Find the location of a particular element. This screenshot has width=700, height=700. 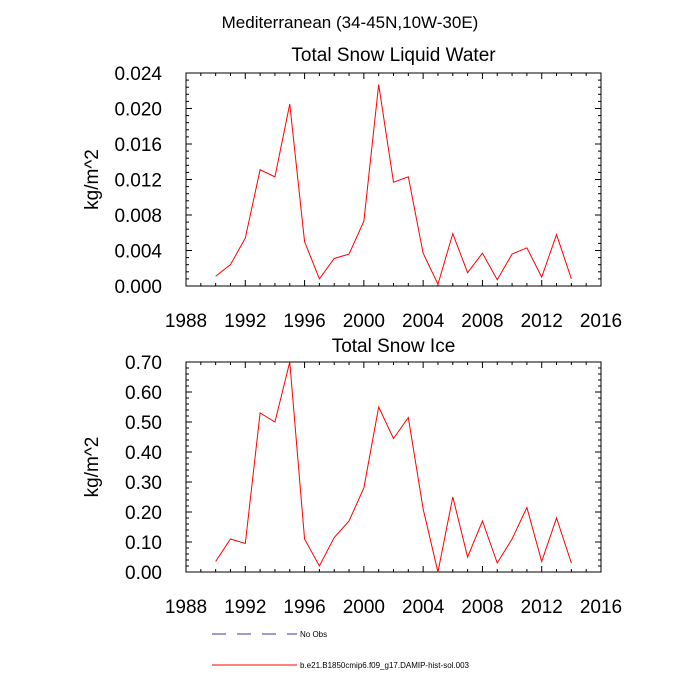

y-tick-label: 0.004 is located at coordinates (138, 252).